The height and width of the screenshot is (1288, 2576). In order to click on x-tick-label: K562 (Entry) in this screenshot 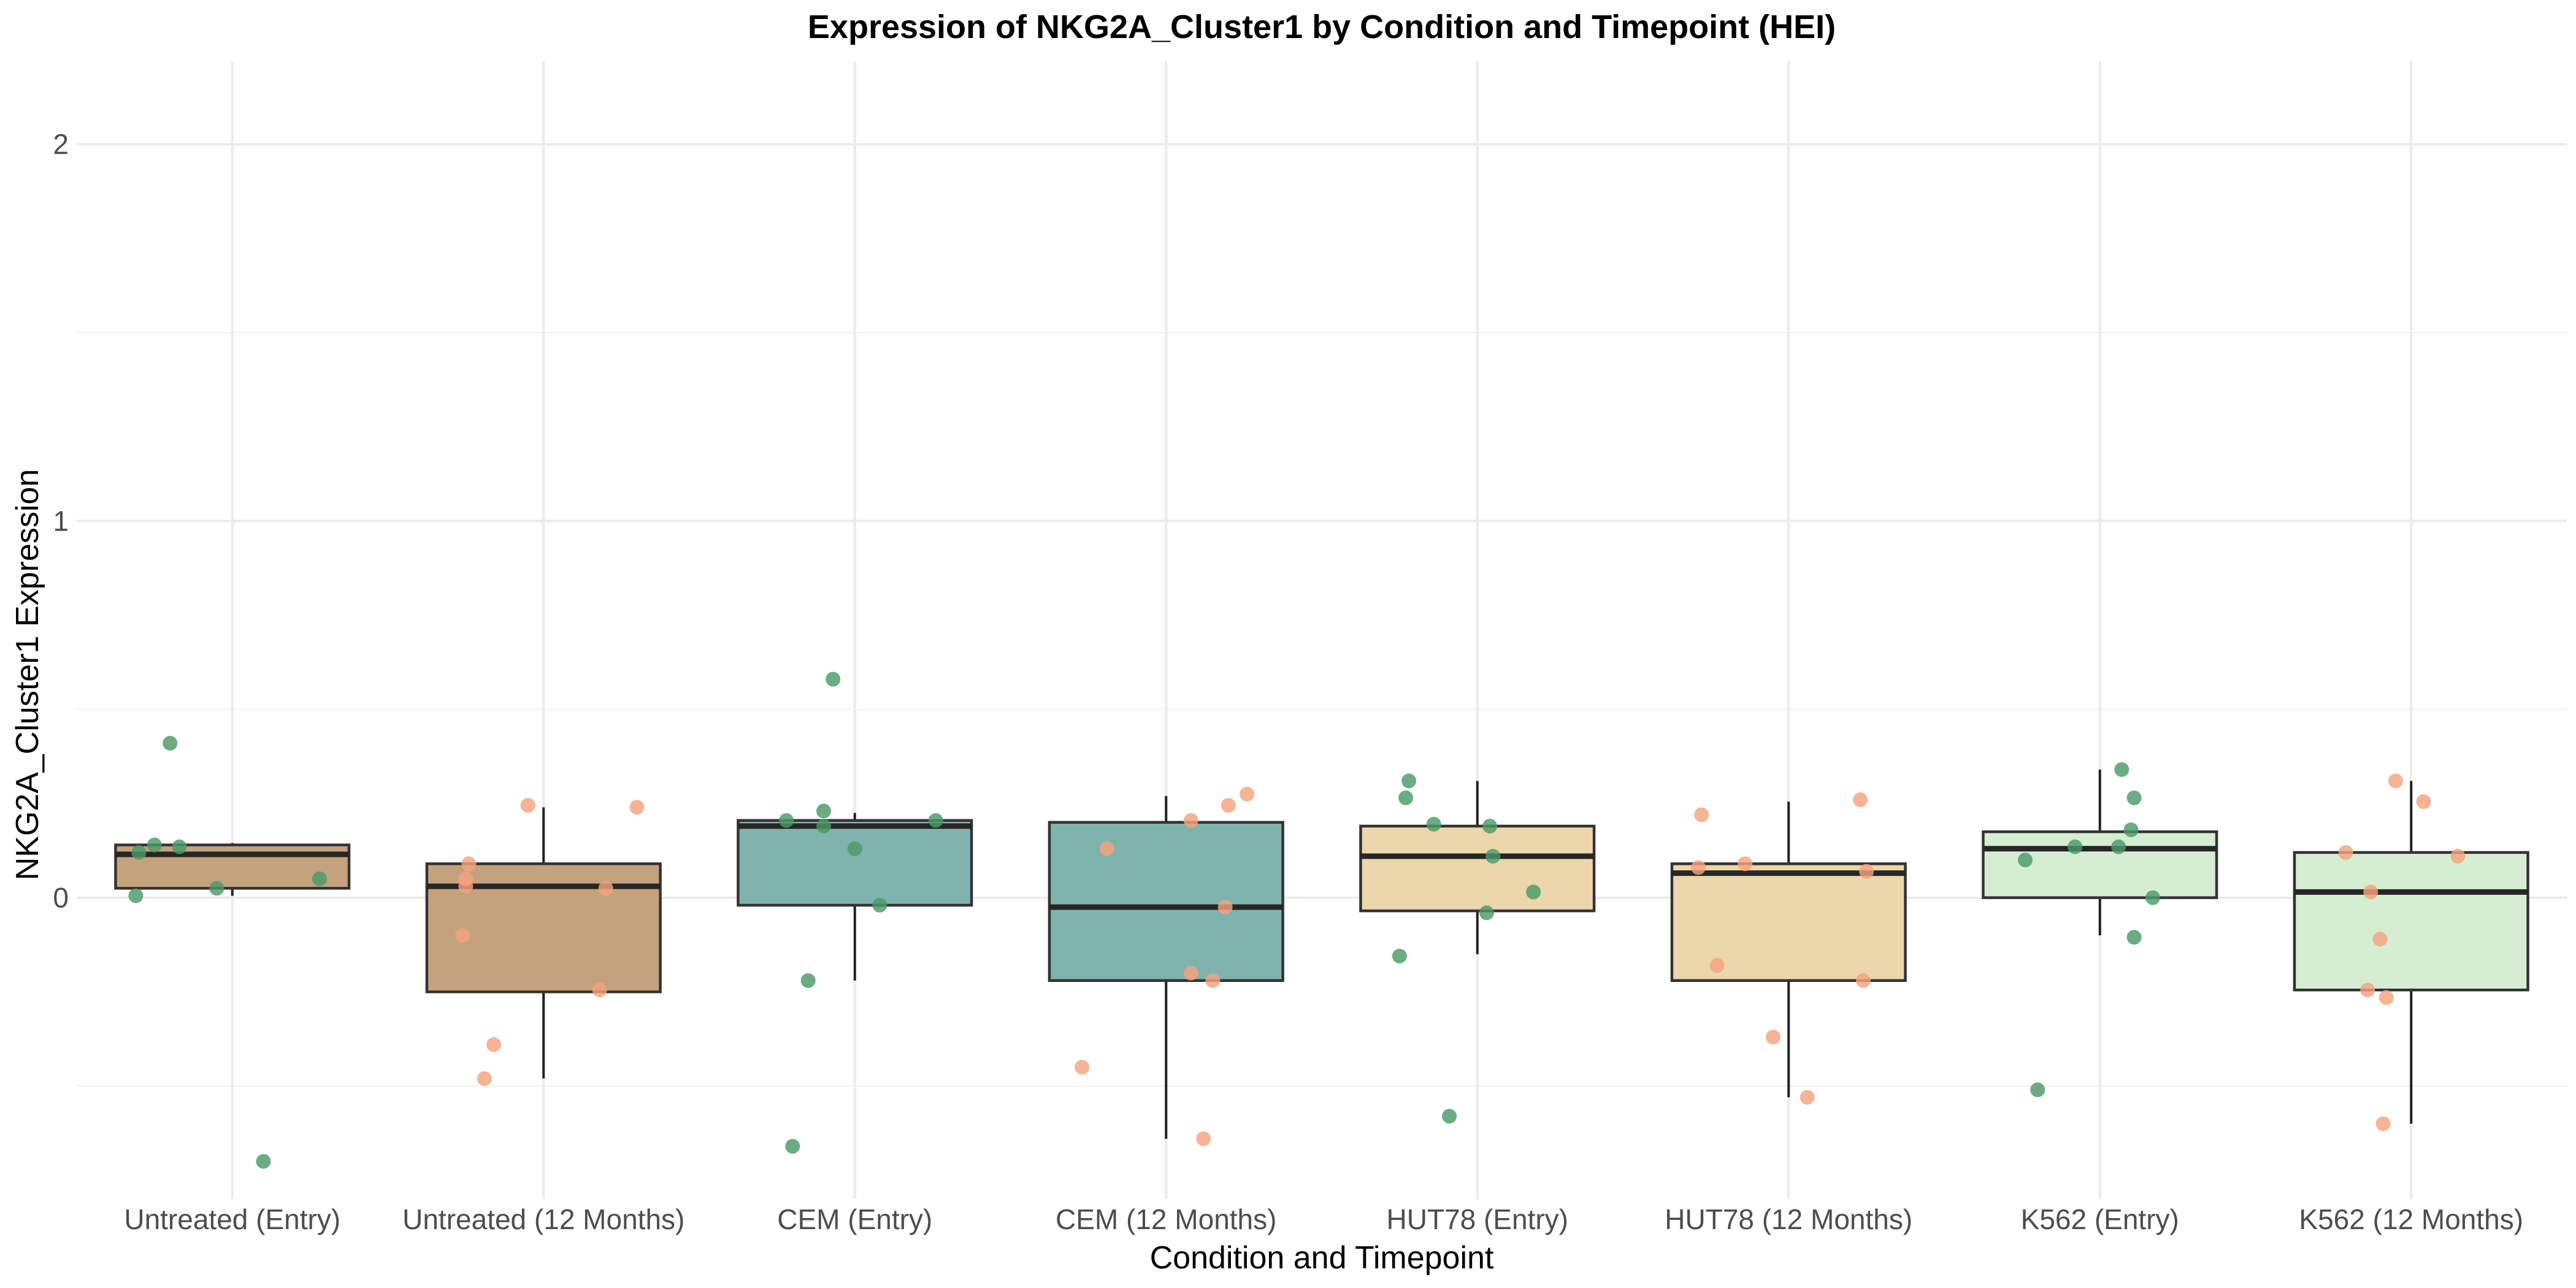, I will do `click(2100, 1219)`.